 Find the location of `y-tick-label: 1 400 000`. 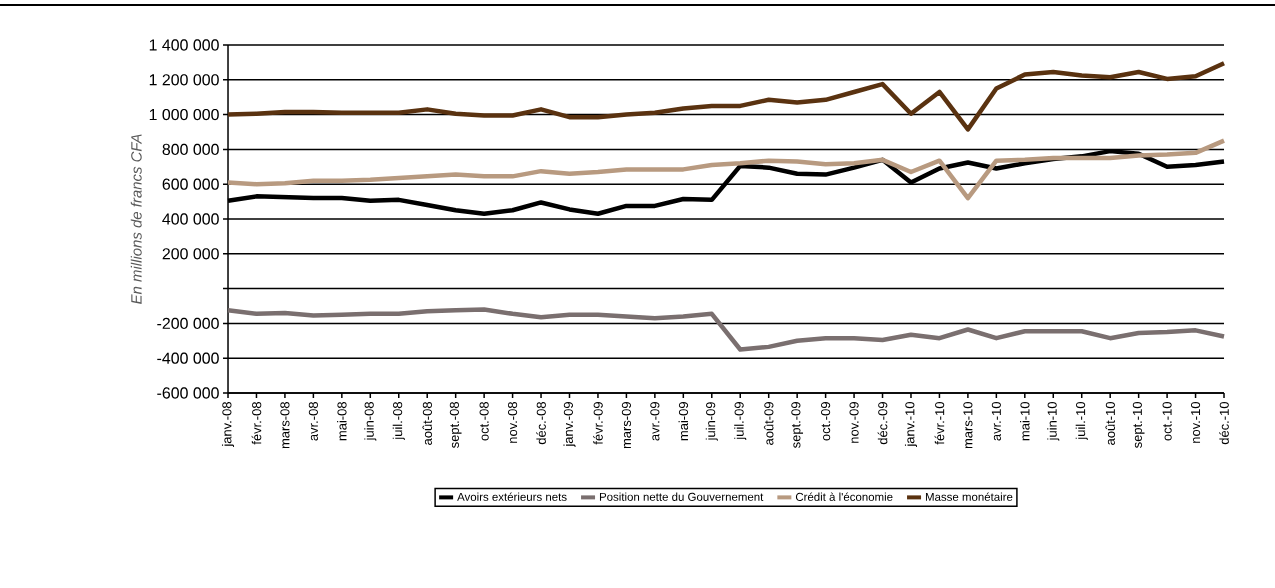

y-tick-label: 1 400 000 is located at coordinates (184, 45).